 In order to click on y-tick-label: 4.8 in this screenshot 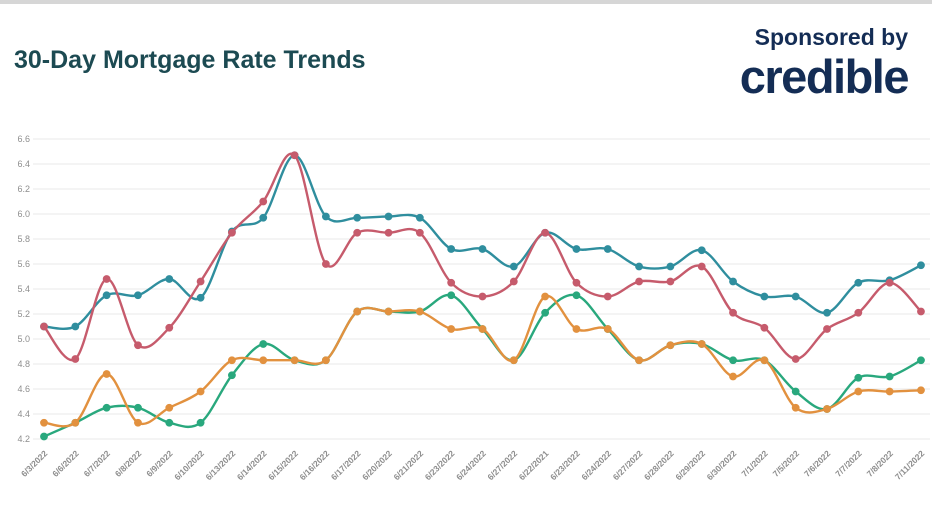, I will do `click(23, 364)`.